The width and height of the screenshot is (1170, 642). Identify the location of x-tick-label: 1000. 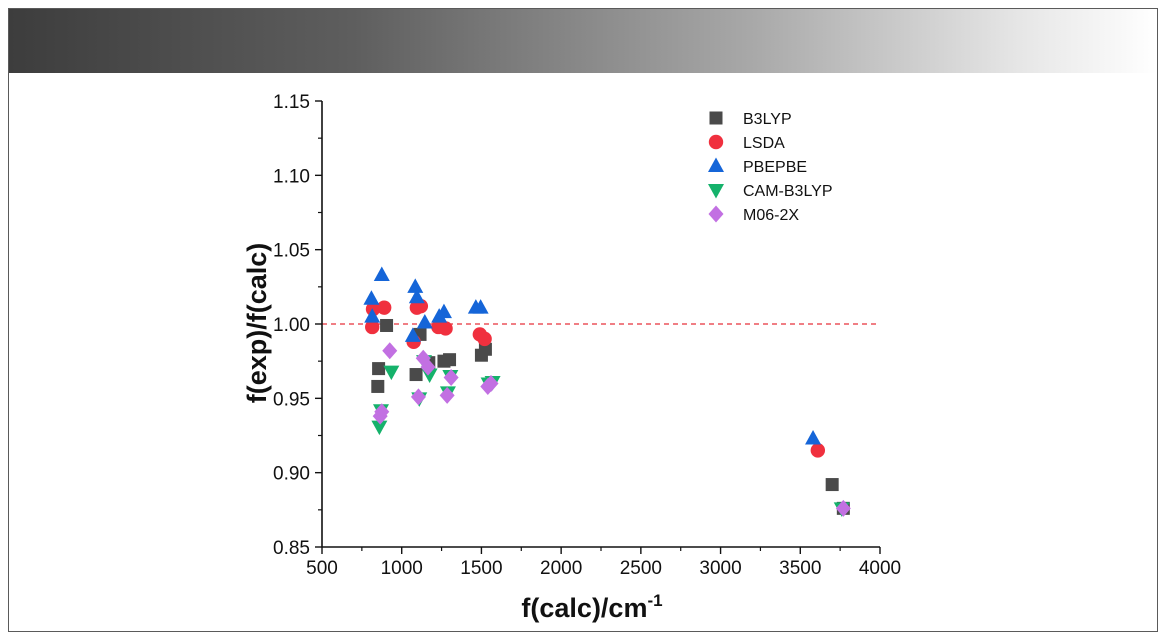
(402, 568).